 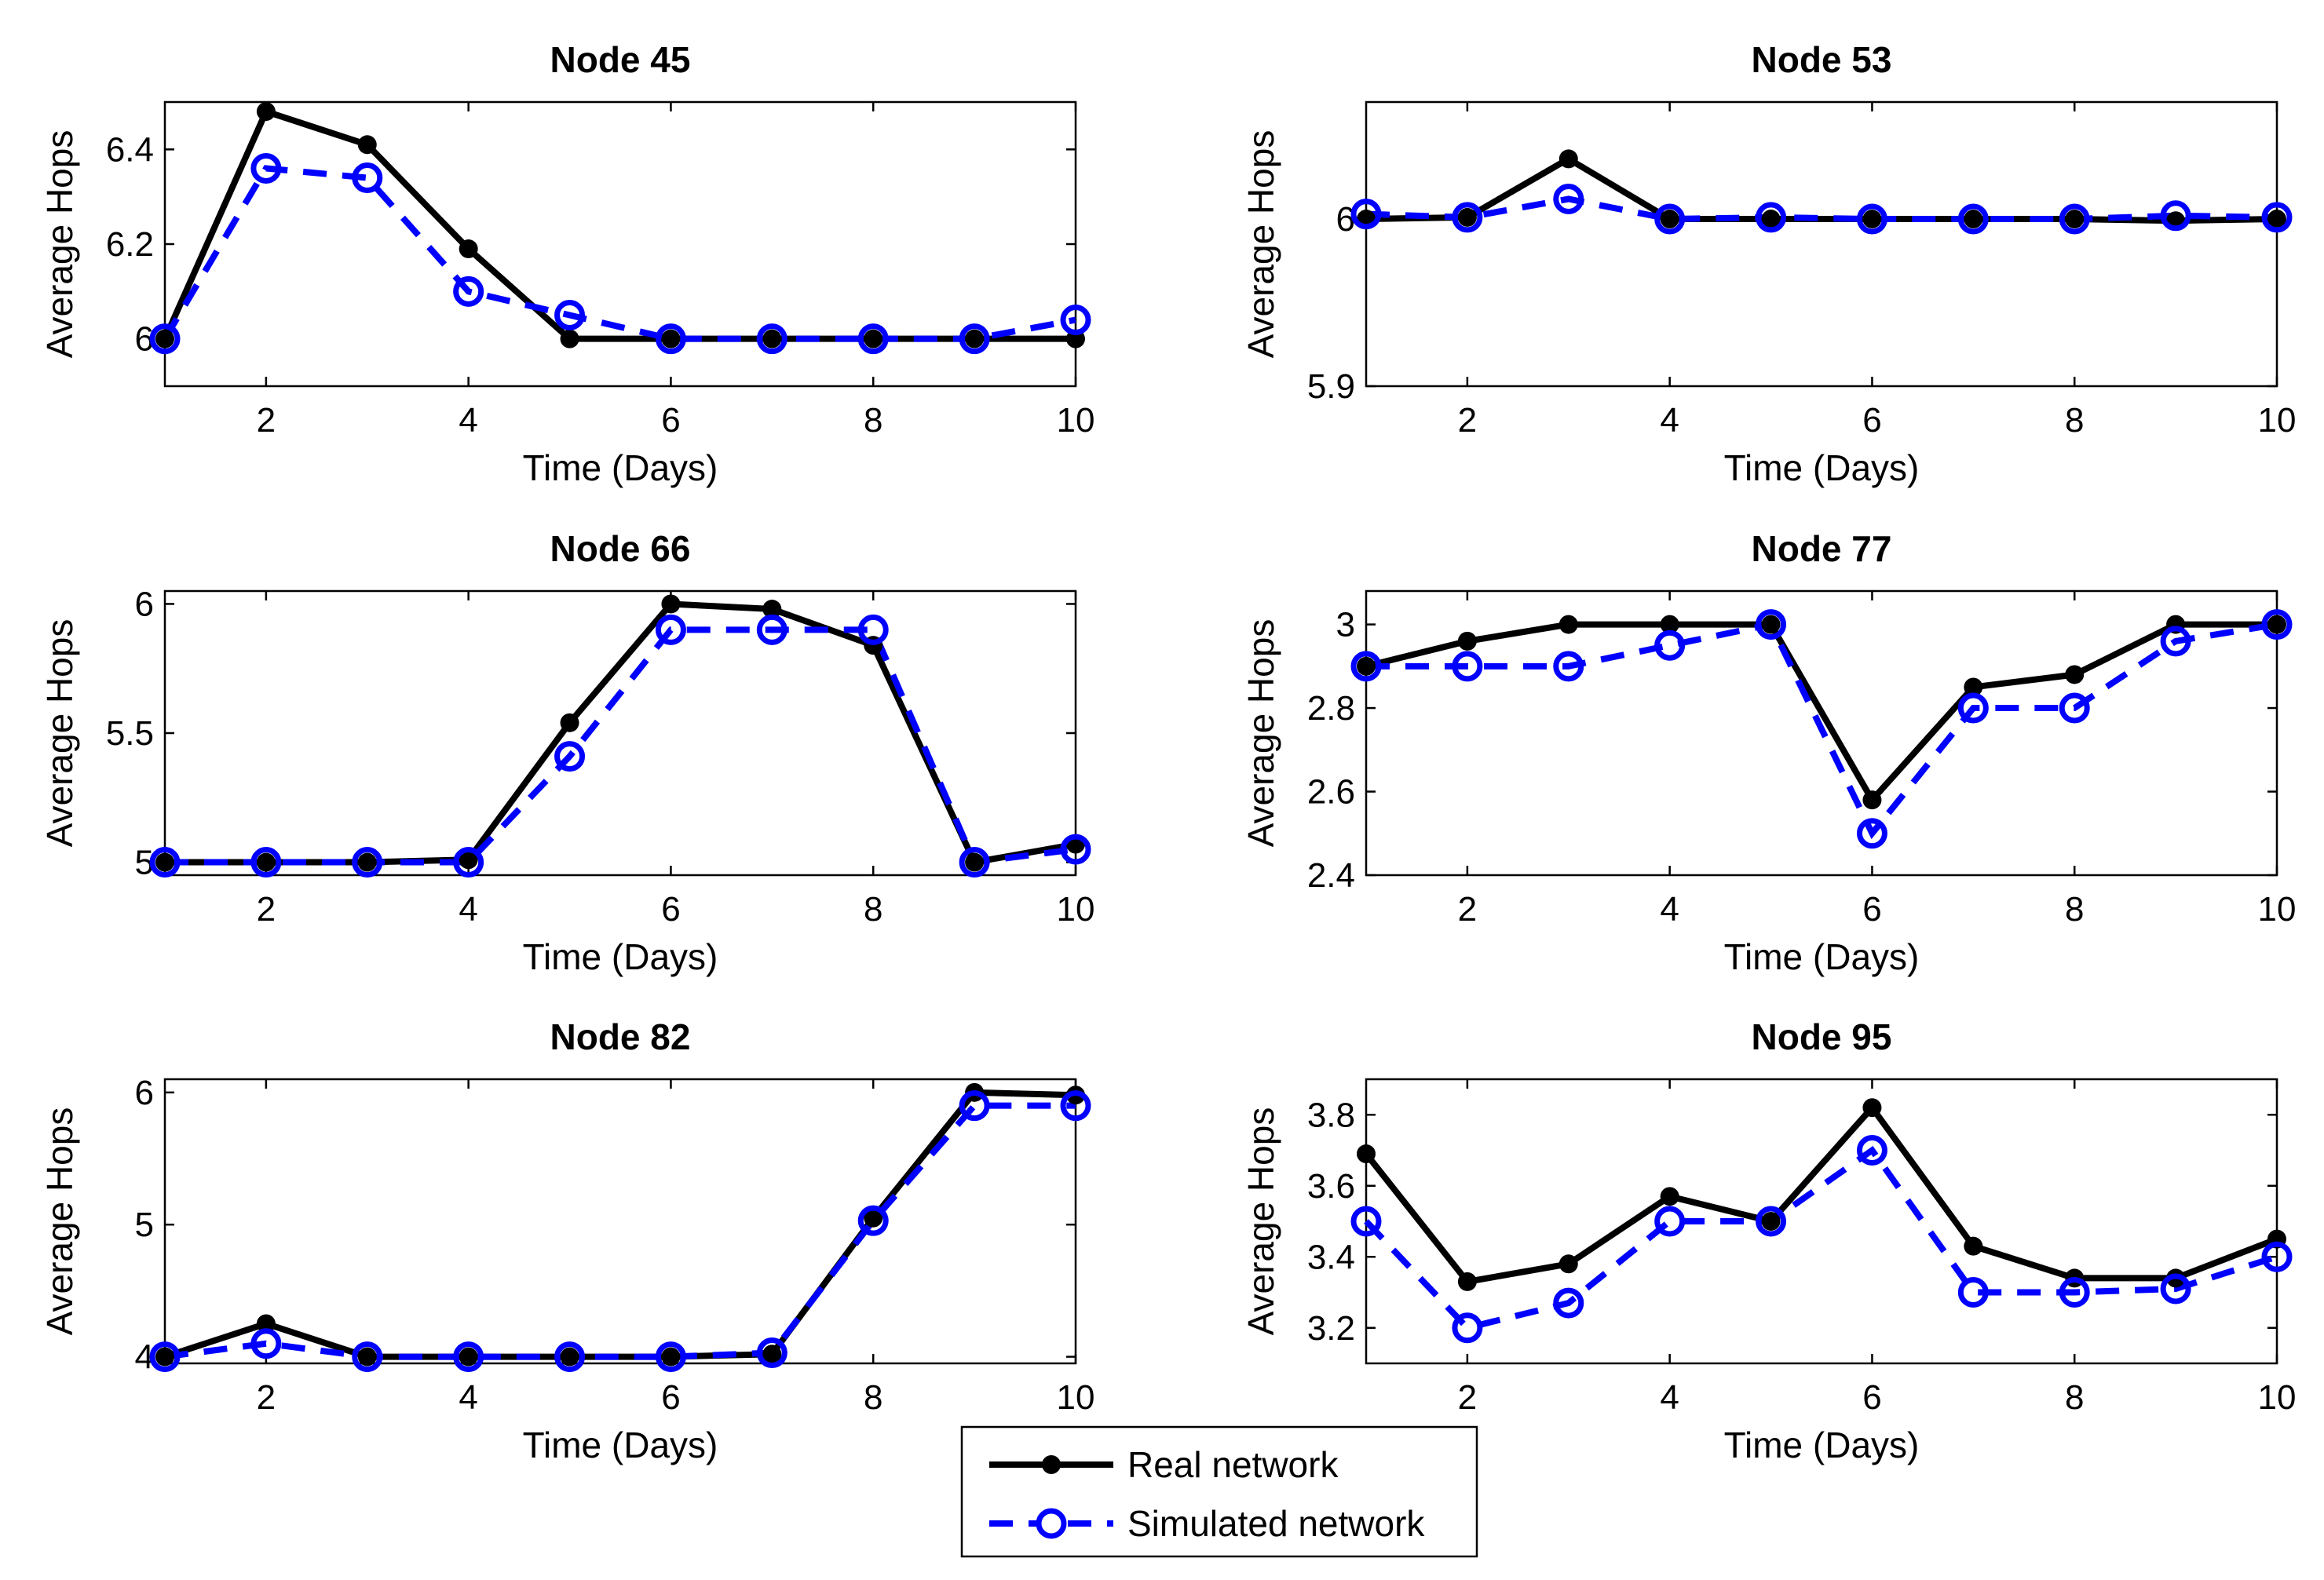 What do you see at coordinates (1051, 1464) in the screenshot?
I see `legend-real-marker` at bounding box center [1051, 1464].